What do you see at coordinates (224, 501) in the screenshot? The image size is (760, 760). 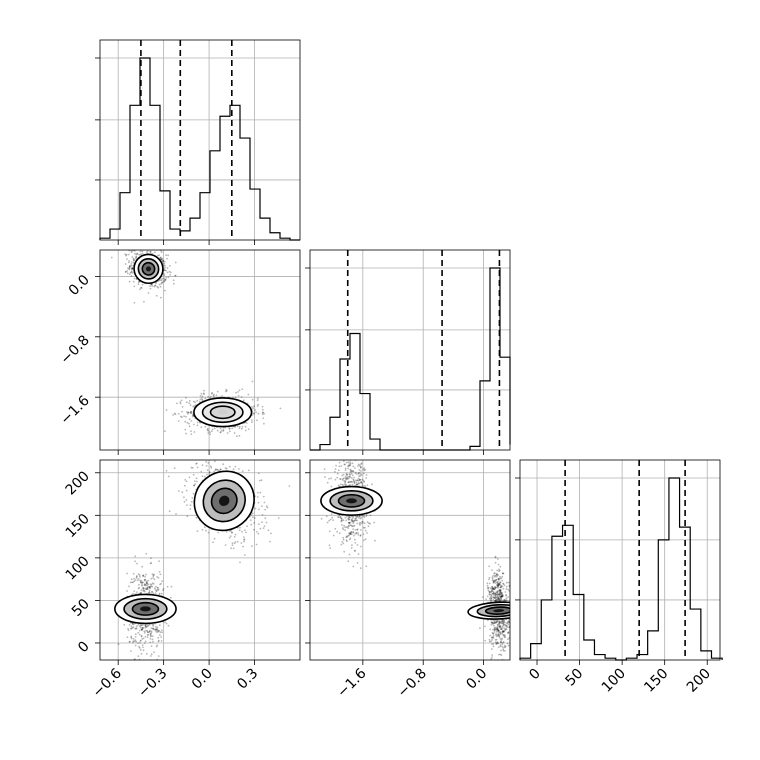 I see `density-contour` at bounding box center [224, 501].